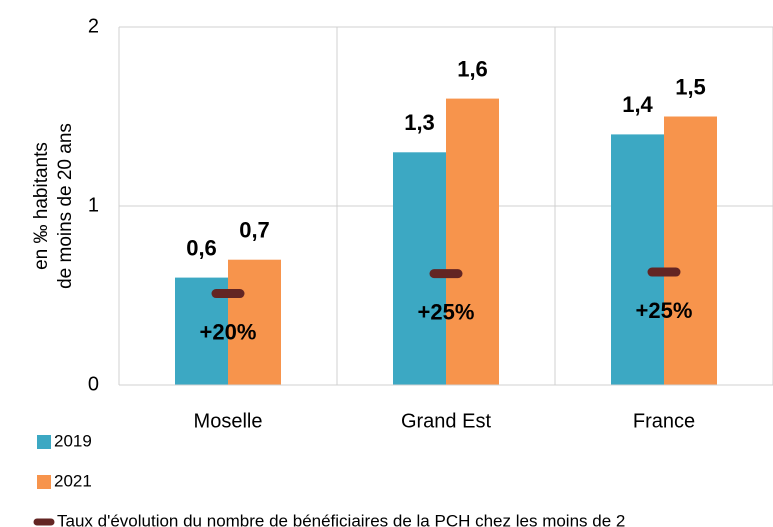 The width and height of the screenshot is (773, 527). Describe the element at coordinates (41, 206) in the screenshot. I see `y-axis-label: en ‰ habitants` at that location.